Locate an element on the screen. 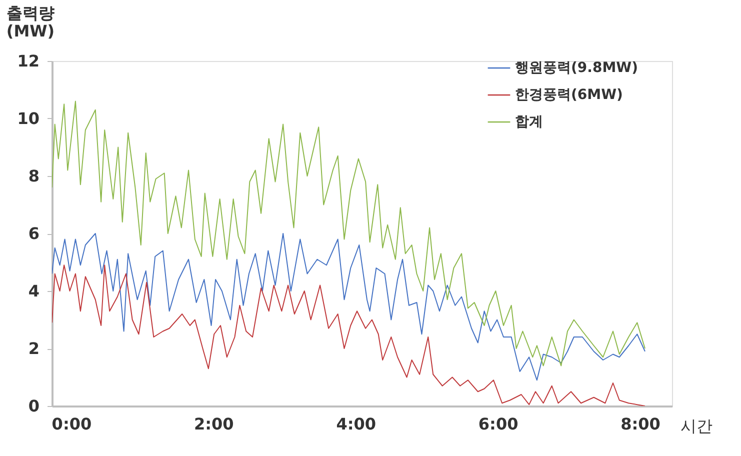 The image size is (741, 456). y-axis-title: 출력량 (MW) is located at coordinates (30, 22).